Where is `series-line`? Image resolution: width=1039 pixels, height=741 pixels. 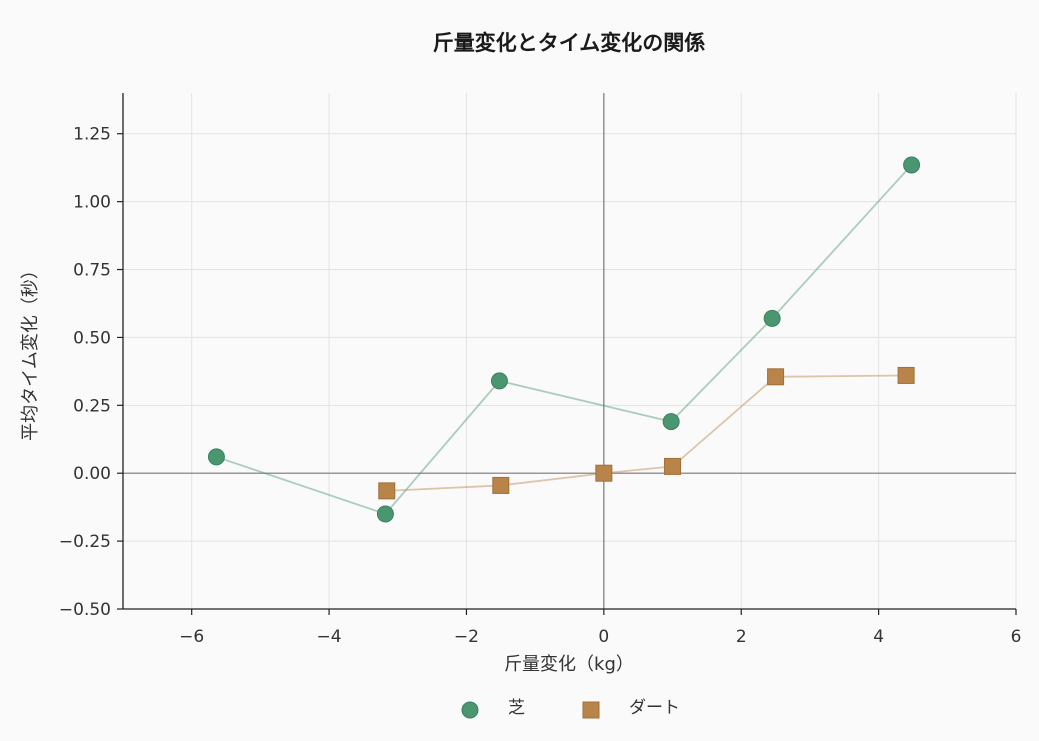
series-line is located at coordinates (646, 433).